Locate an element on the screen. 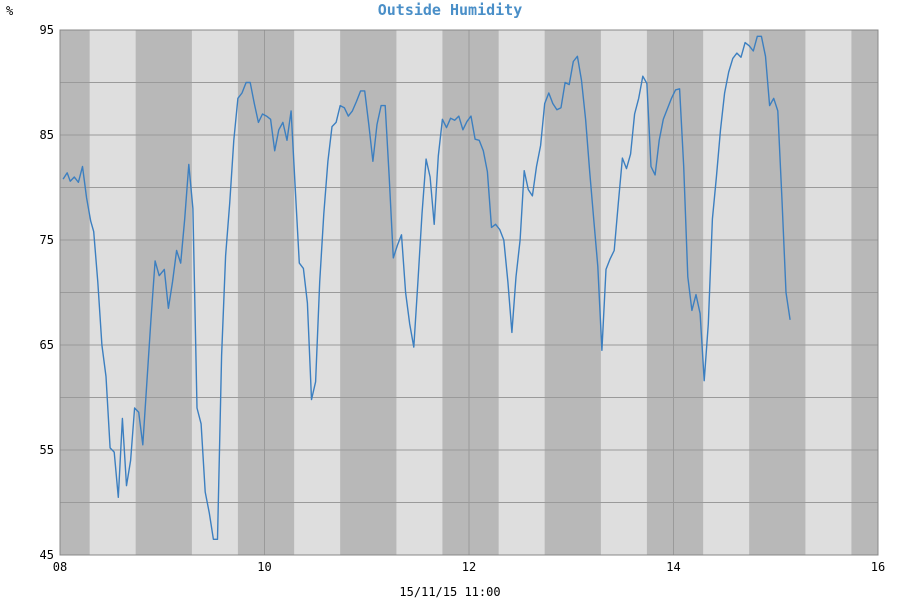  y-tick-label: 85 is located at coordinates (47, 135).